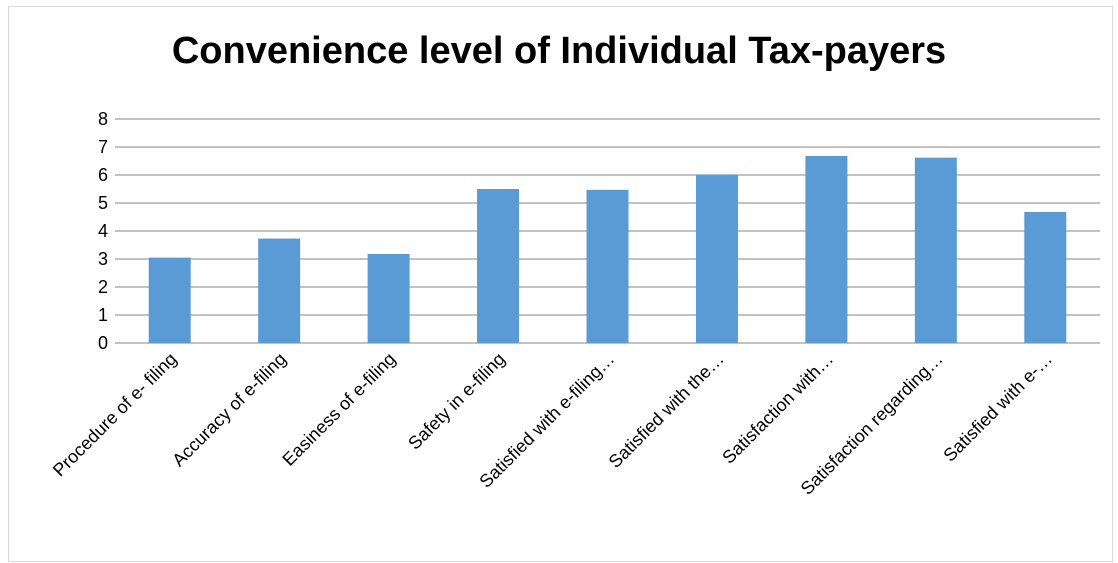  What do you see at coordinates (456, 401) in the screenshot?
I see `x-category-label: Safety in e-filing` at bounding box center [456, 401].